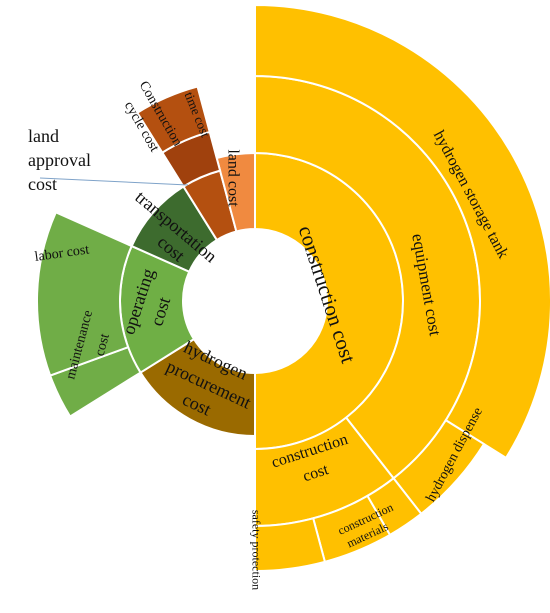 Image resolution: width=550 pixels, height=613 pixels. I want to click on segment-land-cost, so click(235, 192).